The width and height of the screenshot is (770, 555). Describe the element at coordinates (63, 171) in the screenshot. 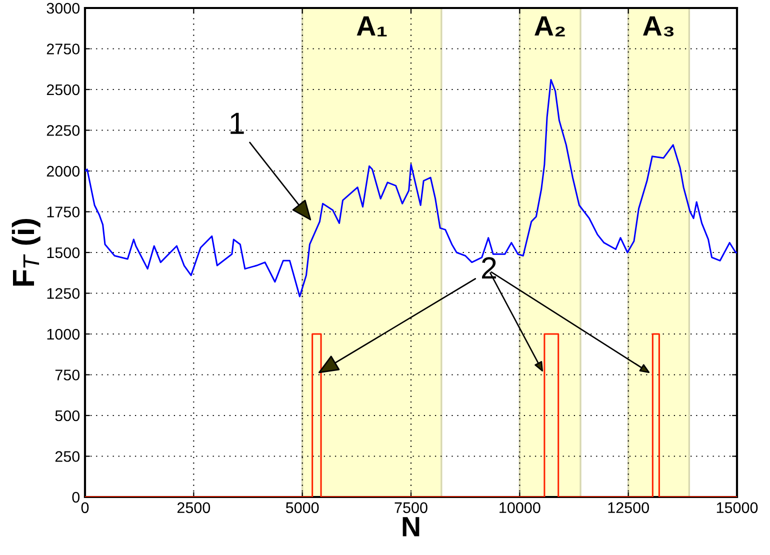

I see `y-tick-label: 2000` at that location.